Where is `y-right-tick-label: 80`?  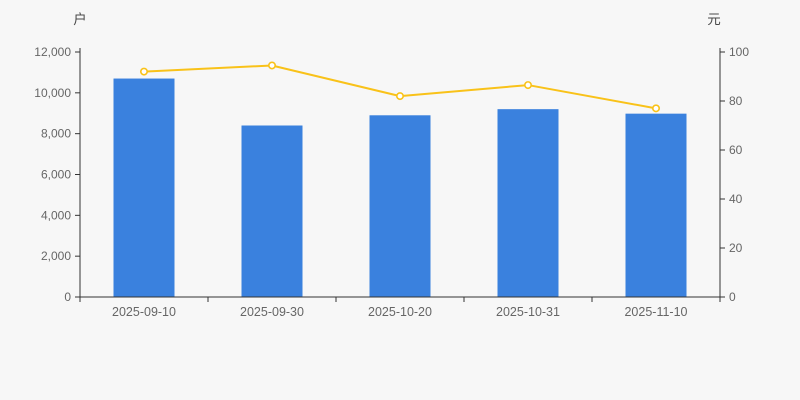
y-right-tick-label: 80 is located at coordinates (736, 101).